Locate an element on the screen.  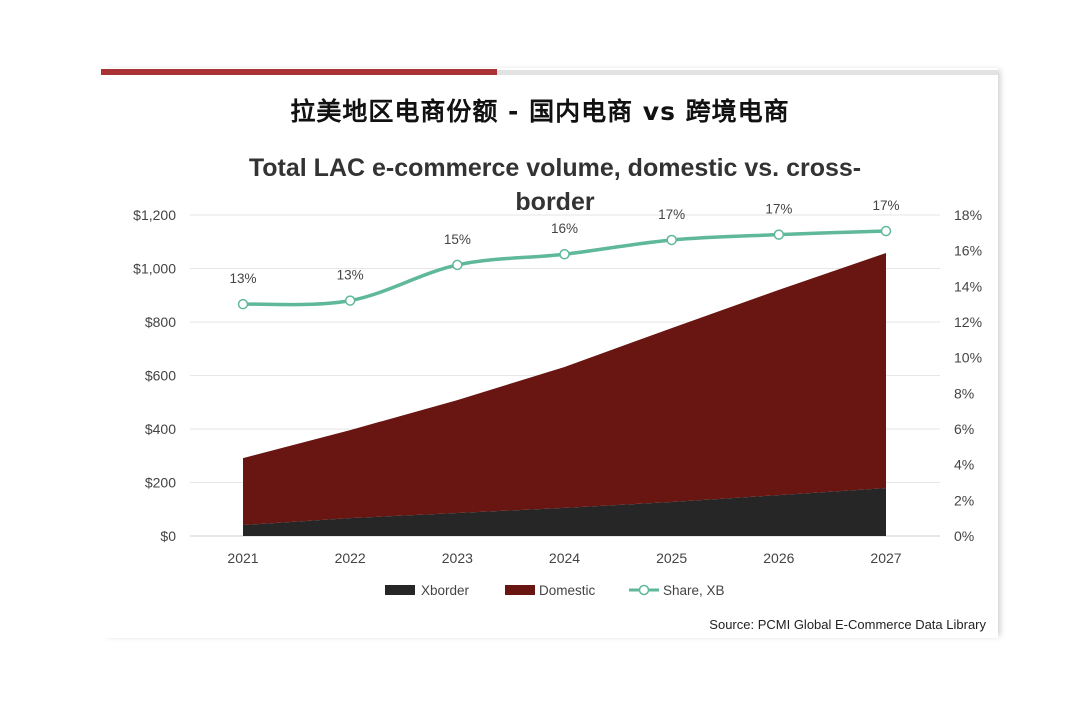
y-left-tick-label: $400 is located at coordinates (160, 429).